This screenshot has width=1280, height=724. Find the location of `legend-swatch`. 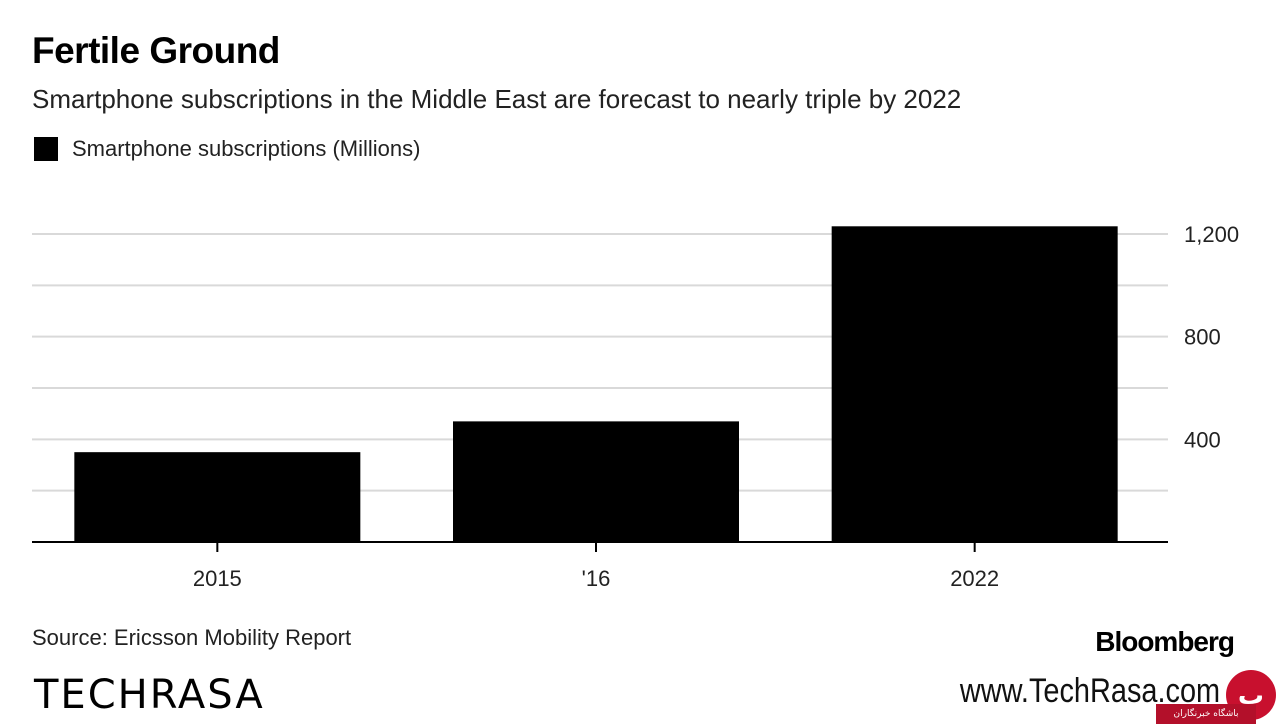

legend-swatch is located at coordinates (46, 149).